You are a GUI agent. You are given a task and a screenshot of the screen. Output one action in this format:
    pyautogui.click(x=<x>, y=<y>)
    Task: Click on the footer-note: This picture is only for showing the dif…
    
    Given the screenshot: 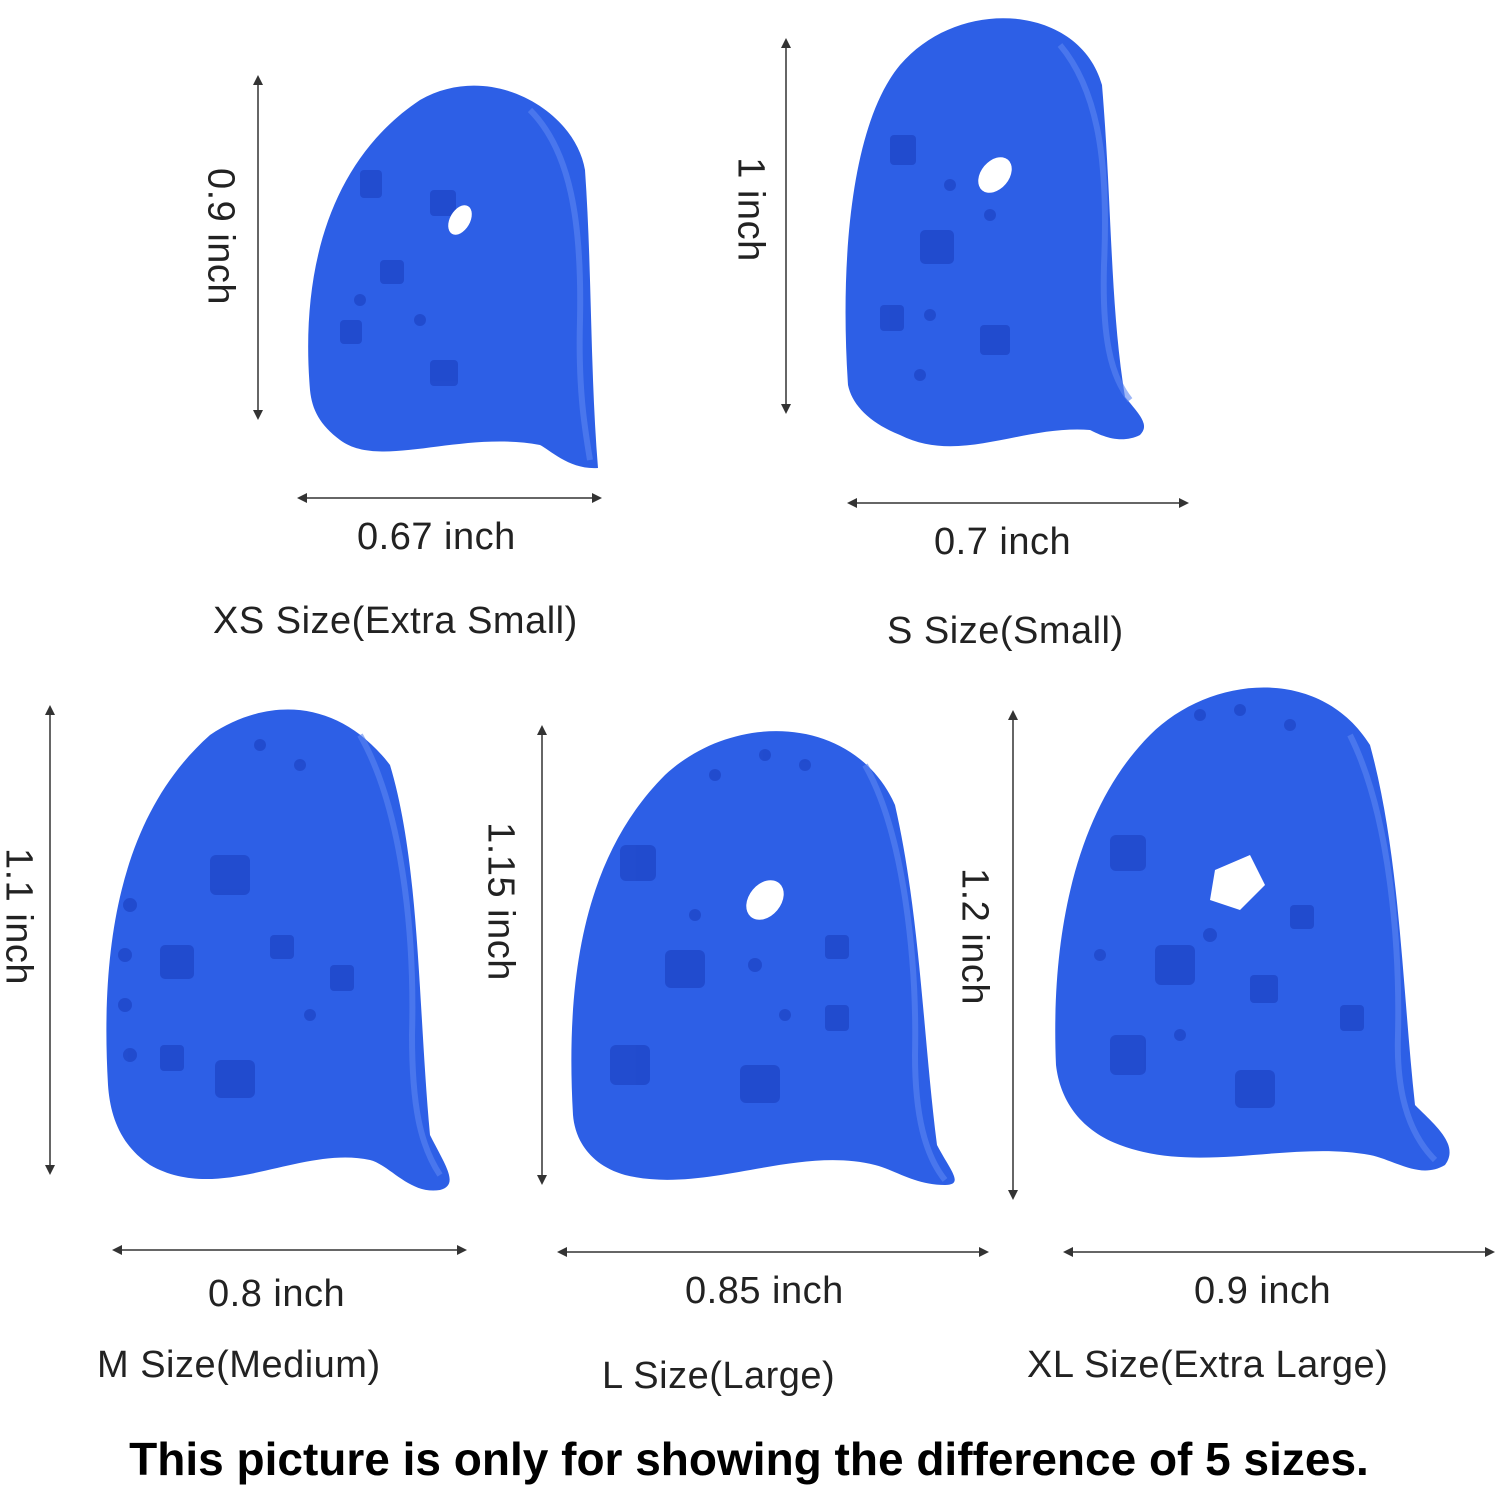 What is the action you would take?
    pyautogui.click(x=749, y=1459)
    